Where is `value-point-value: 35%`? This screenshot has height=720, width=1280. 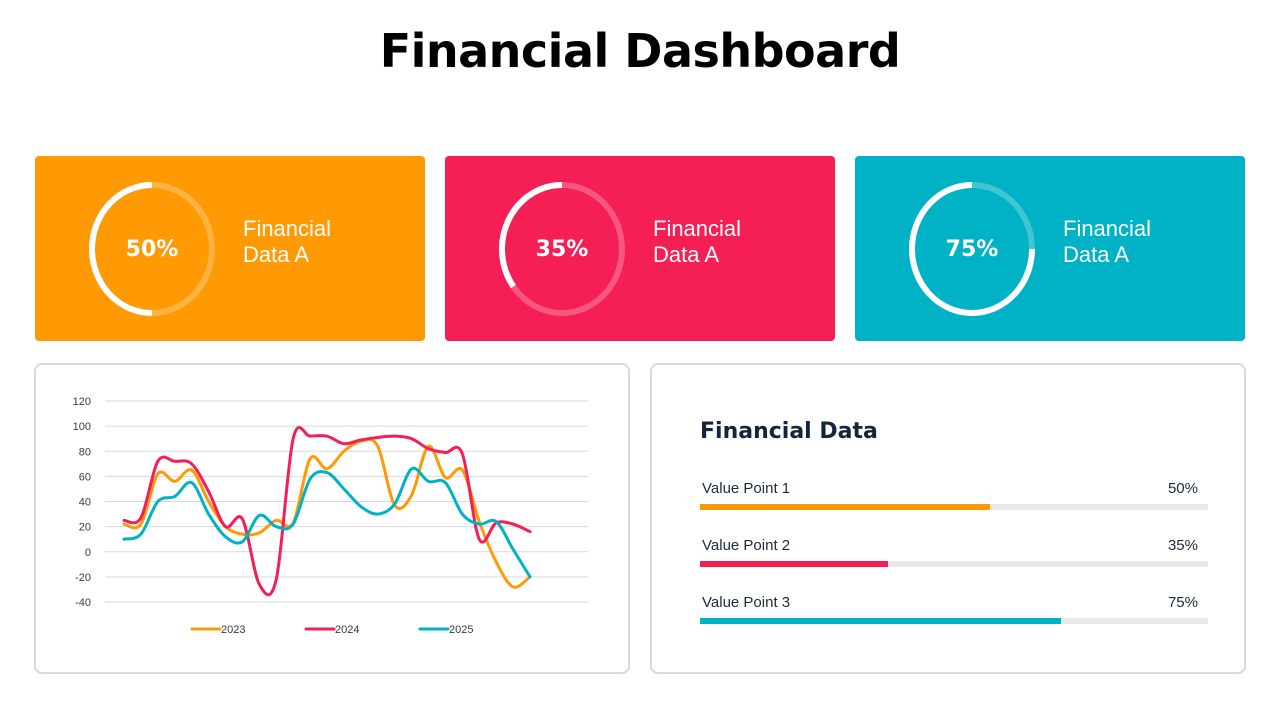
value-point-value: 35% is located at coordinates (1182, 545).